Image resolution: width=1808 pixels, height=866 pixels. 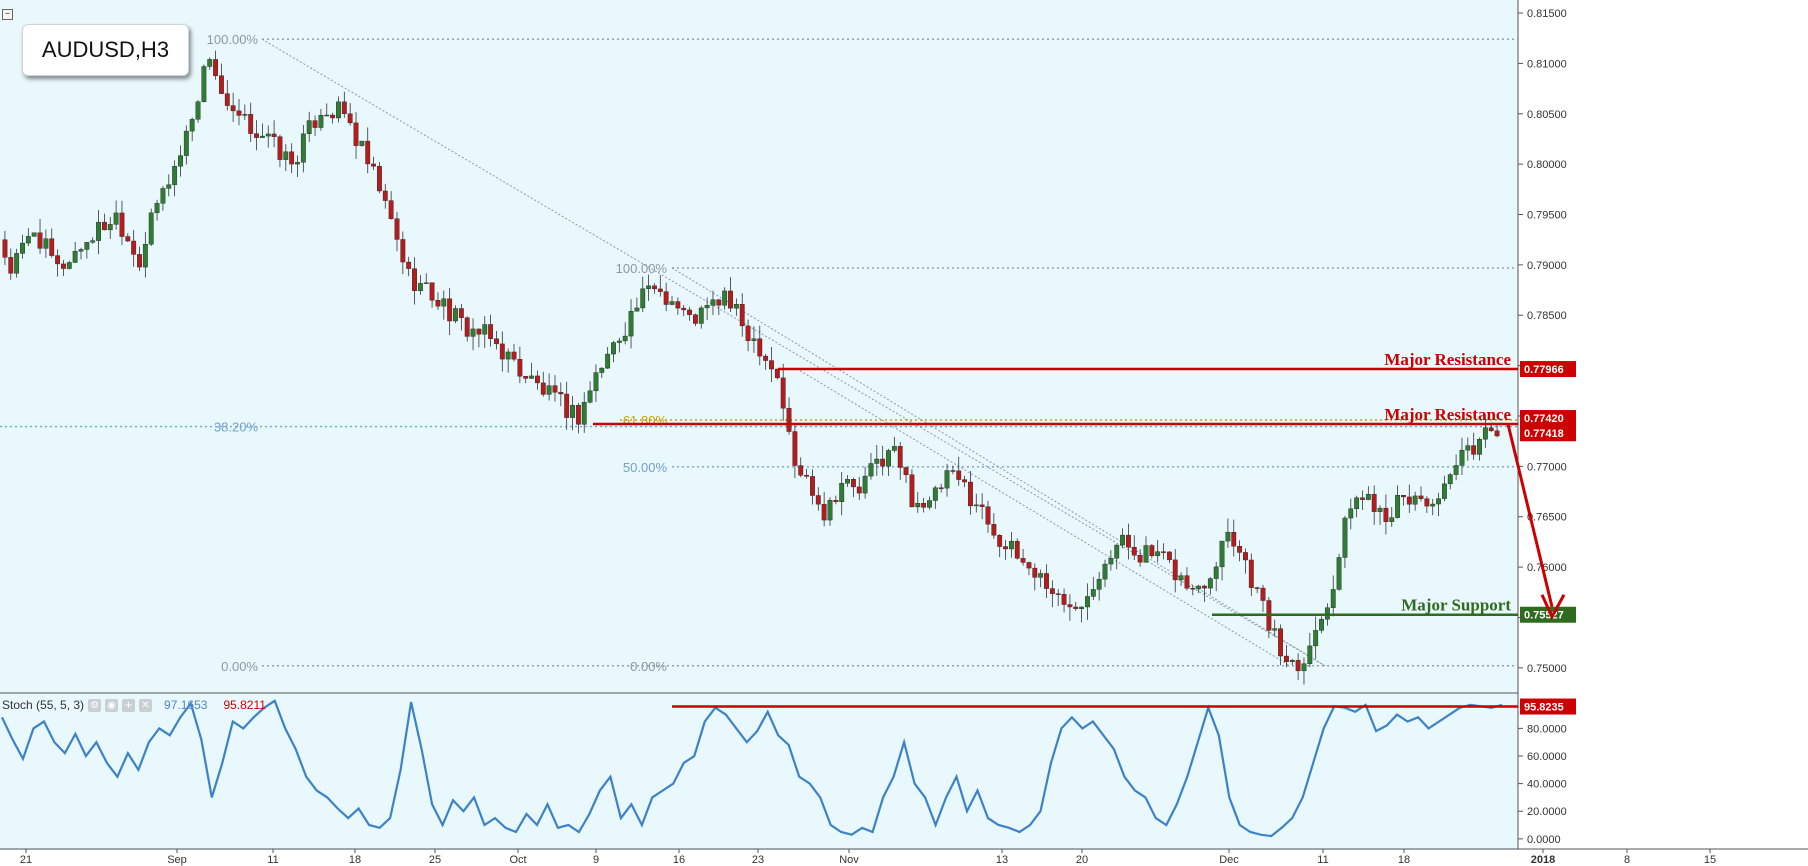 I want to click on x-tick-label: 25, so click(x=435, y=860).